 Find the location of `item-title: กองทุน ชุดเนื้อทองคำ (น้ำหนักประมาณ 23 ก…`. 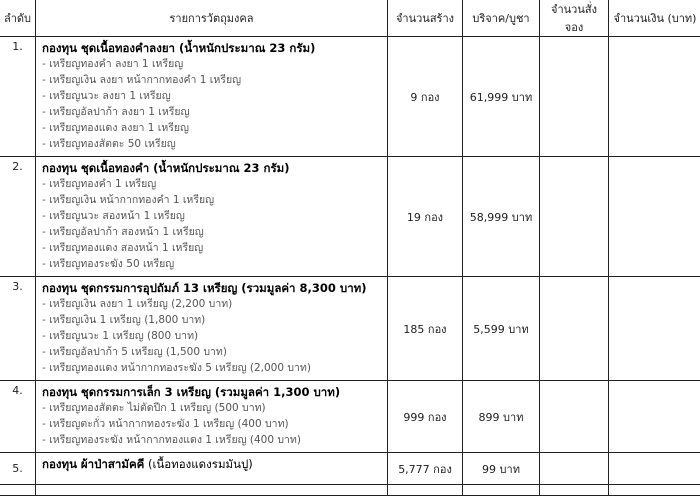

item-title: กองทุน ชุดเนื้อทองคำ (น้ำหนักประมาณ 23 ก… is located at coordinates (212, 168).